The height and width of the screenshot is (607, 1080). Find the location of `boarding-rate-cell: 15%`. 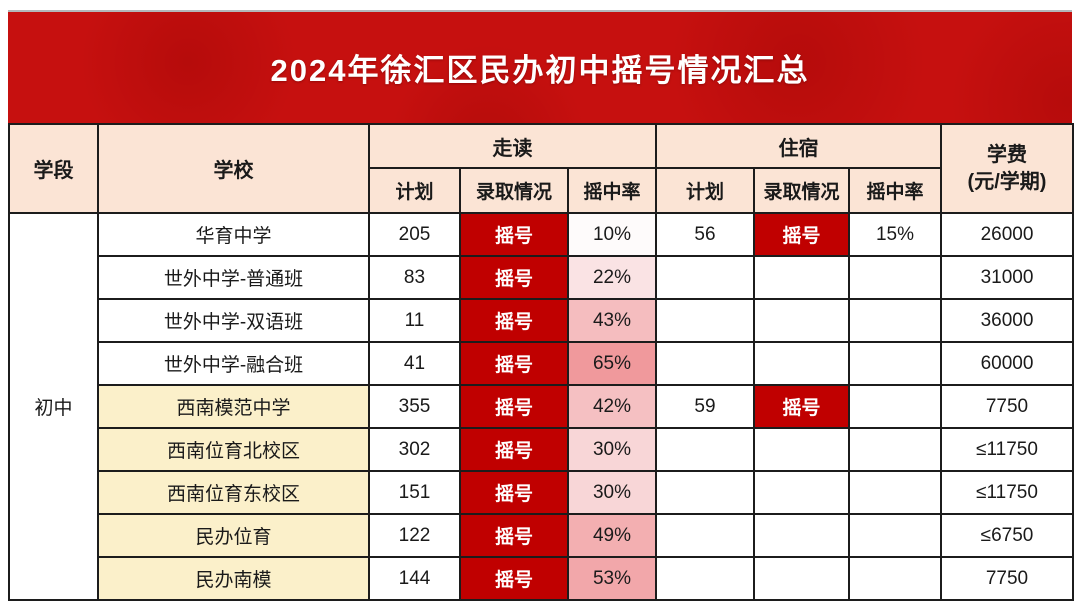

boarding-rate-cell: 15% is located at coordinates (895, 234).